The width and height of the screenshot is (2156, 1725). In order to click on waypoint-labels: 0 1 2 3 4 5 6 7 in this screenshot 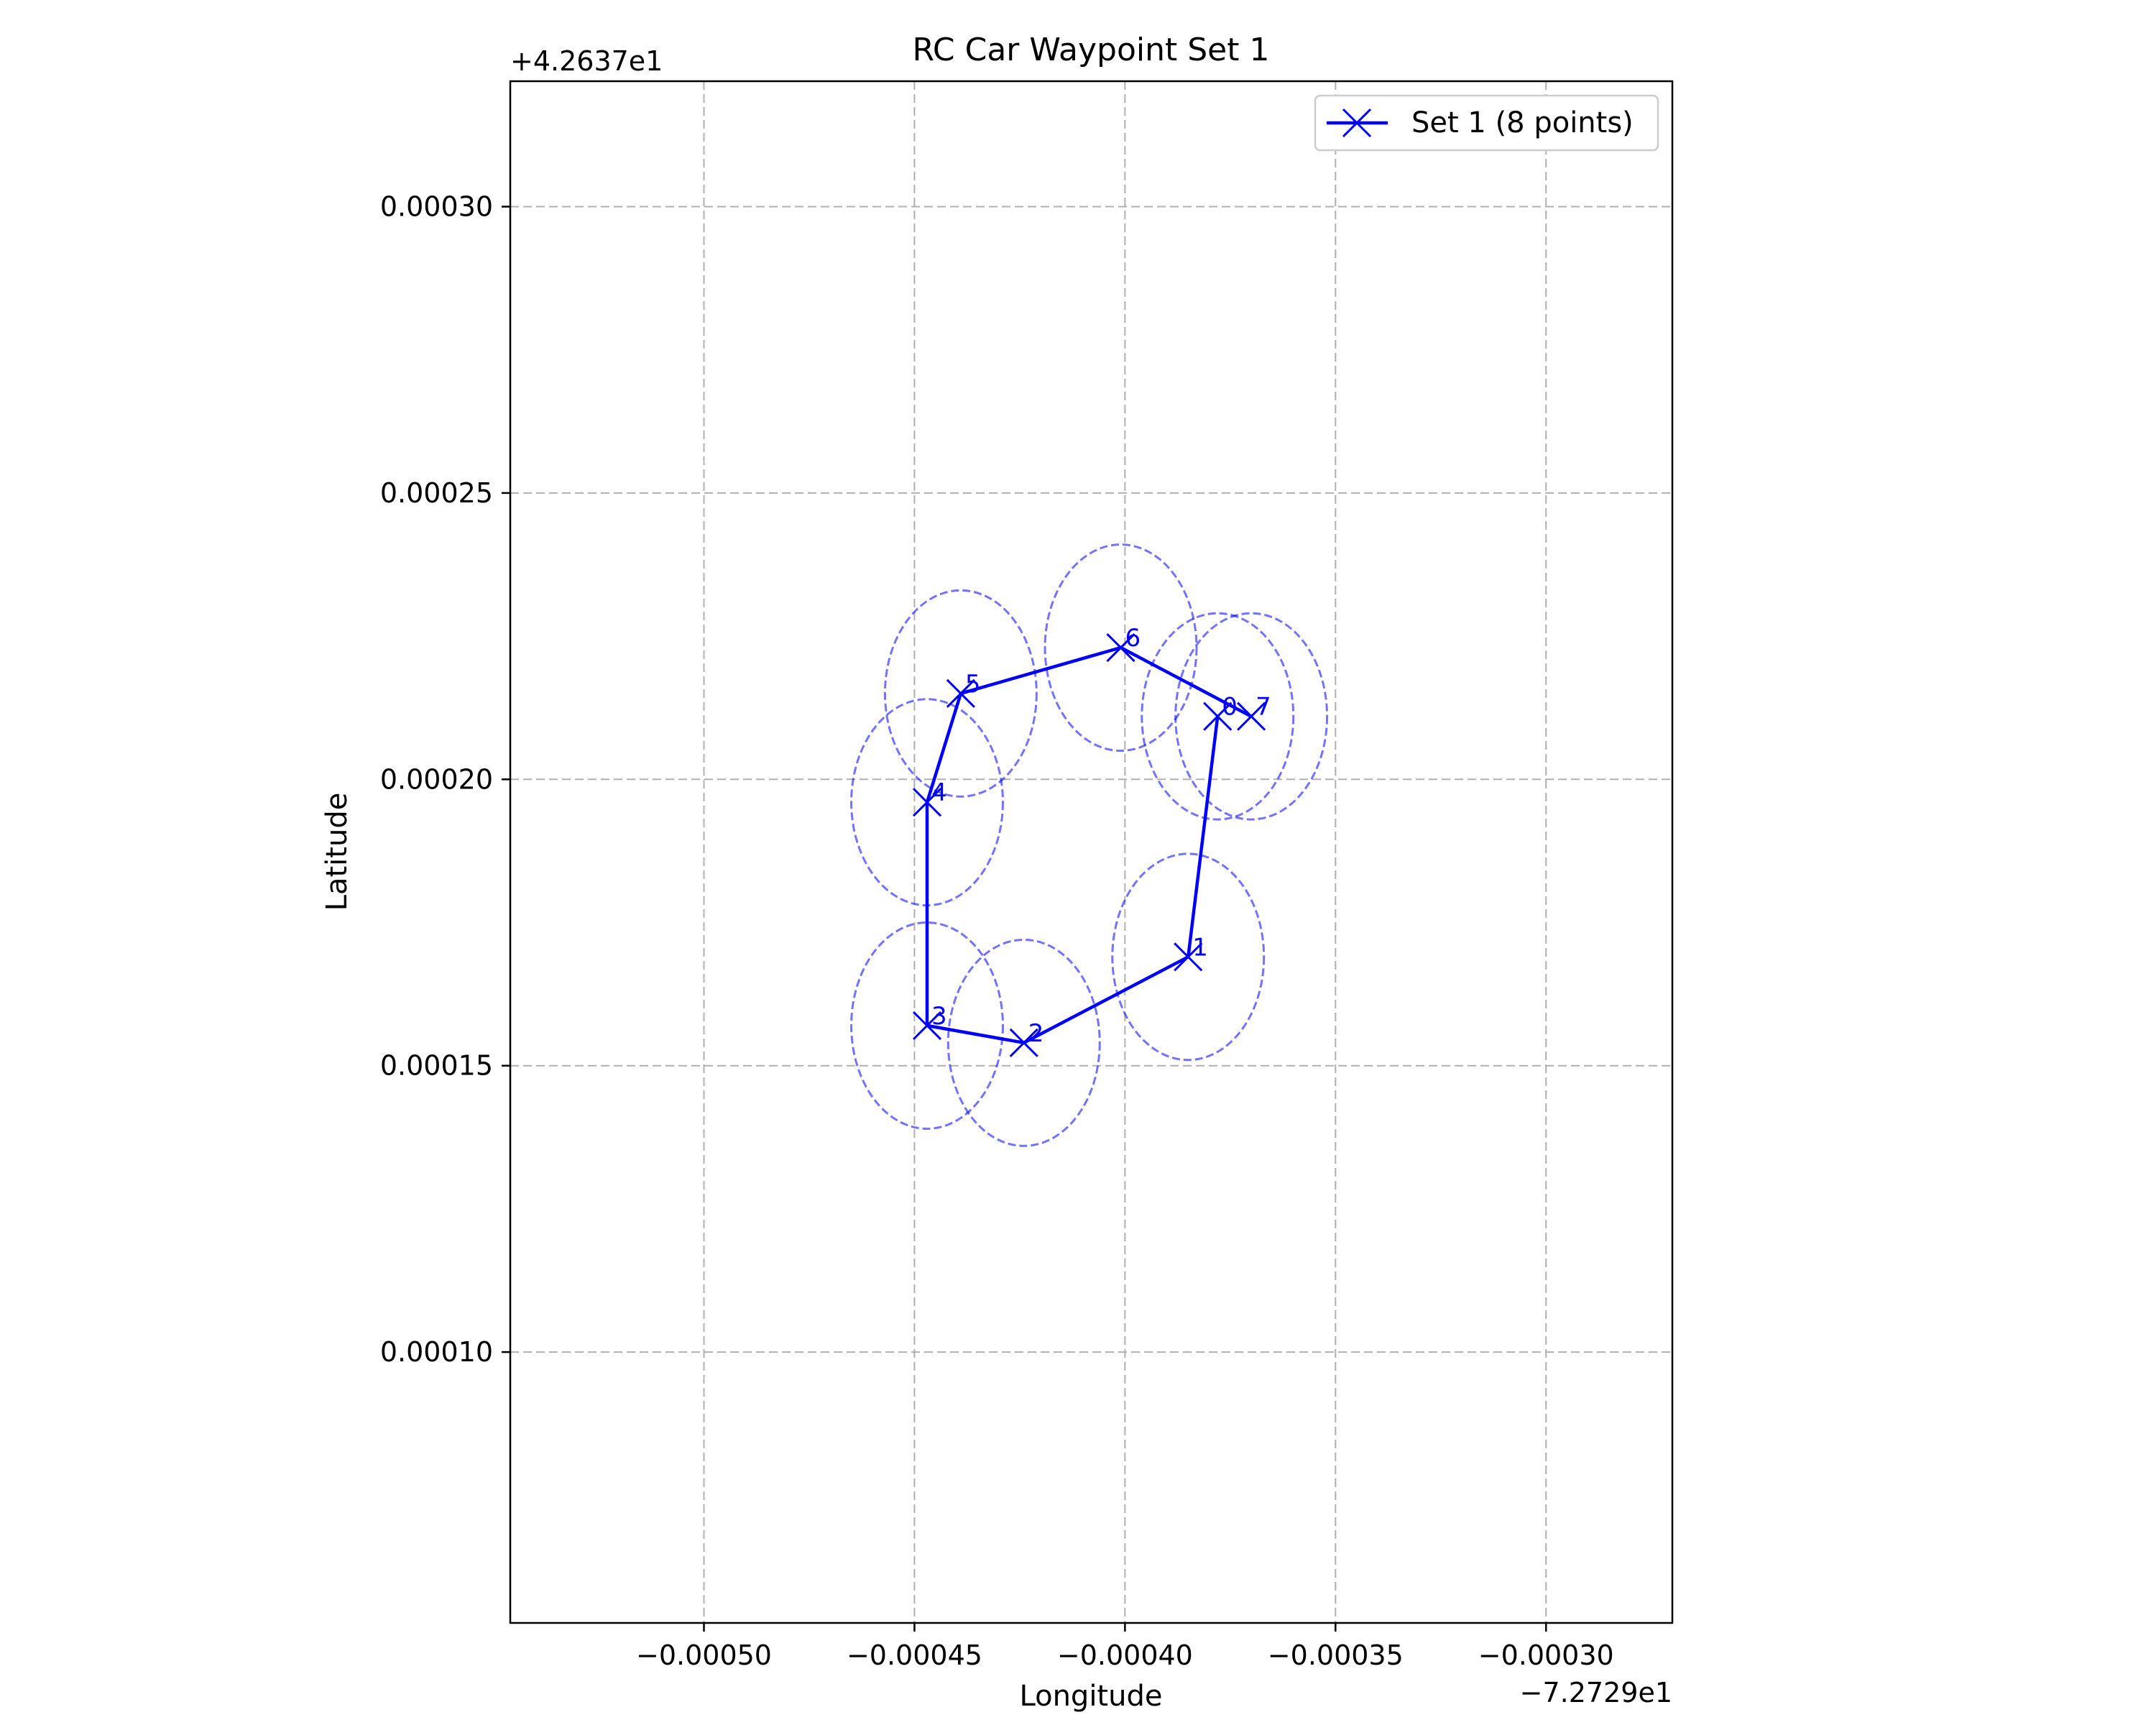, I will do `click(1101, 836)`.